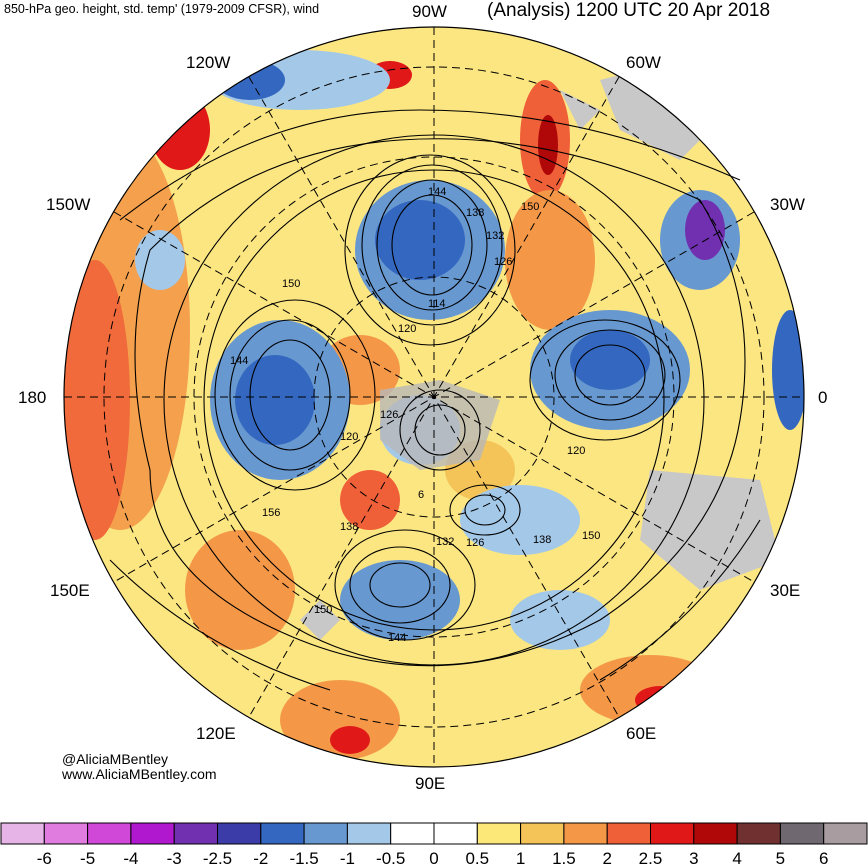  What do you see at coordinates (217, 857) in the screenshot?
I see `colorbar-tick-label: -2.5` at bounding box center [217, 857].